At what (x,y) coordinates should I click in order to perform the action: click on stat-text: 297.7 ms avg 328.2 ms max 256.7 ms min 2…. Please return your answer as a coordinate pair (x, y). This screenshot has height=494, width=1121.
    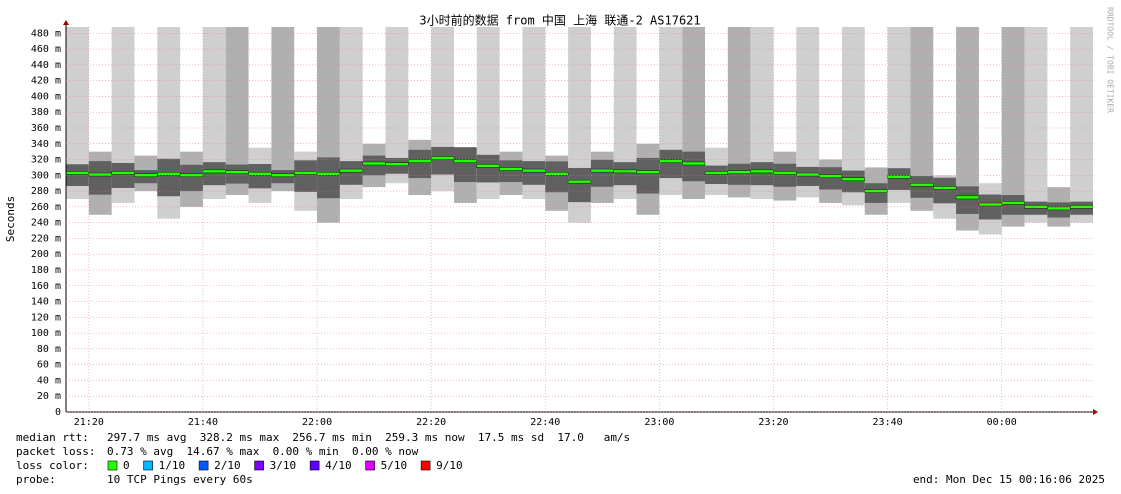
    Looking at the image, I should click on (368, 437).